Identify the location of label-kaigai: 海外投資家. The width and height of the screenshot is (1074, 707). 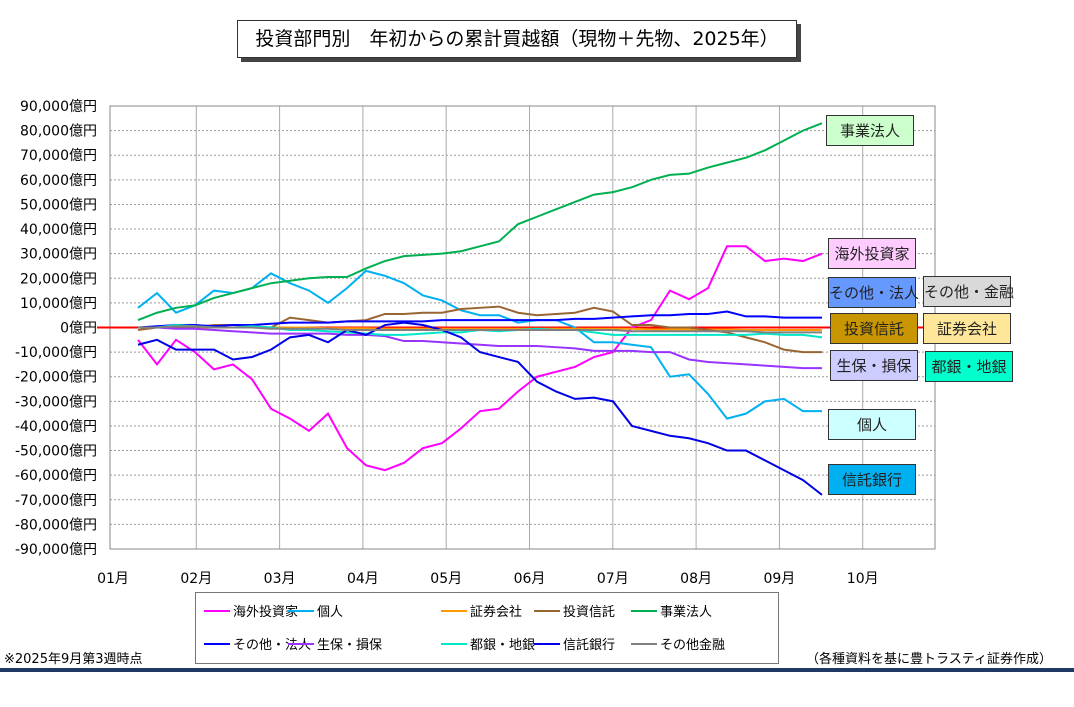
(872, 253).